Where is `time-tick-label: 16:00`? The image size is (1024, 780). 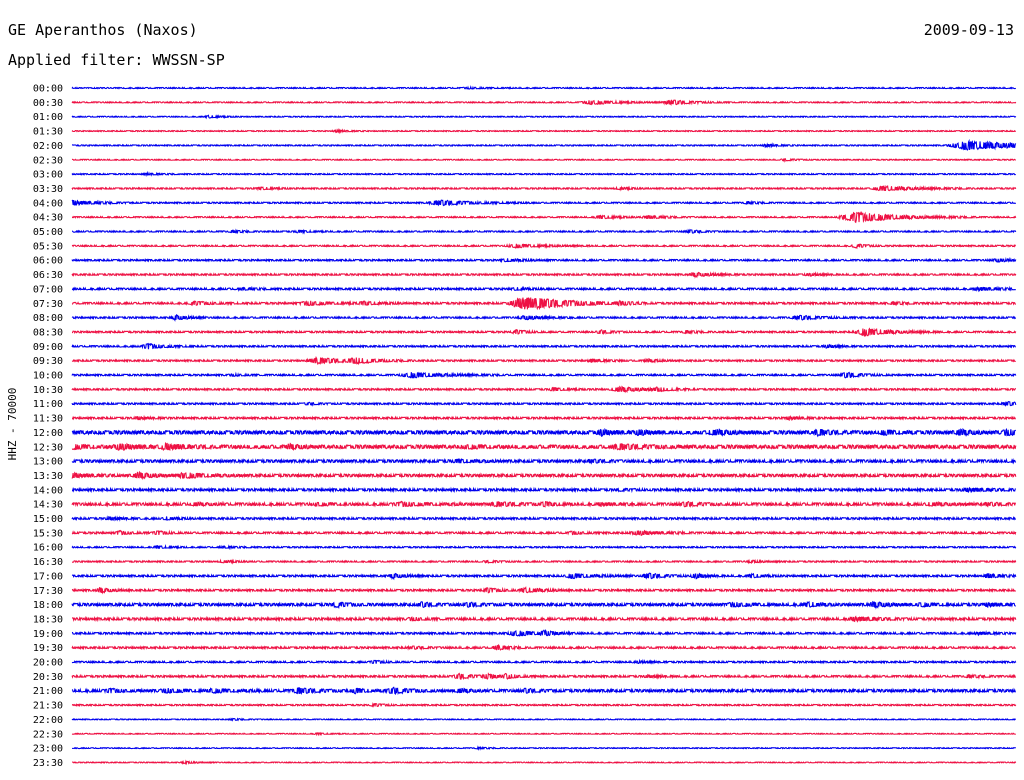
time-tick-label: 16:00 is located at coordinates (48, 548).